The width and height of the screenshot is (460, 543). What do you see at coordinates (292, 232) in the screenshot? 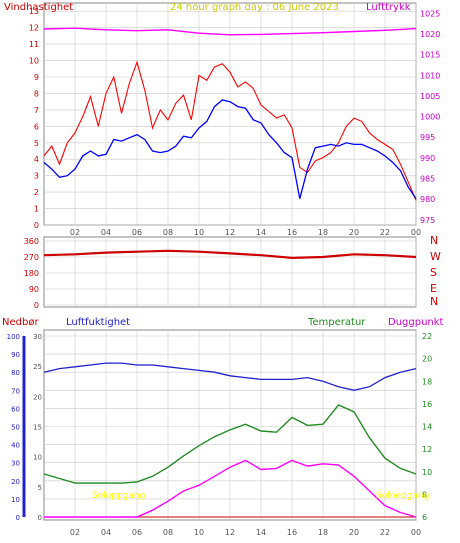
I see `top-x-tick-label: 16` at bounding box center [292, 232].